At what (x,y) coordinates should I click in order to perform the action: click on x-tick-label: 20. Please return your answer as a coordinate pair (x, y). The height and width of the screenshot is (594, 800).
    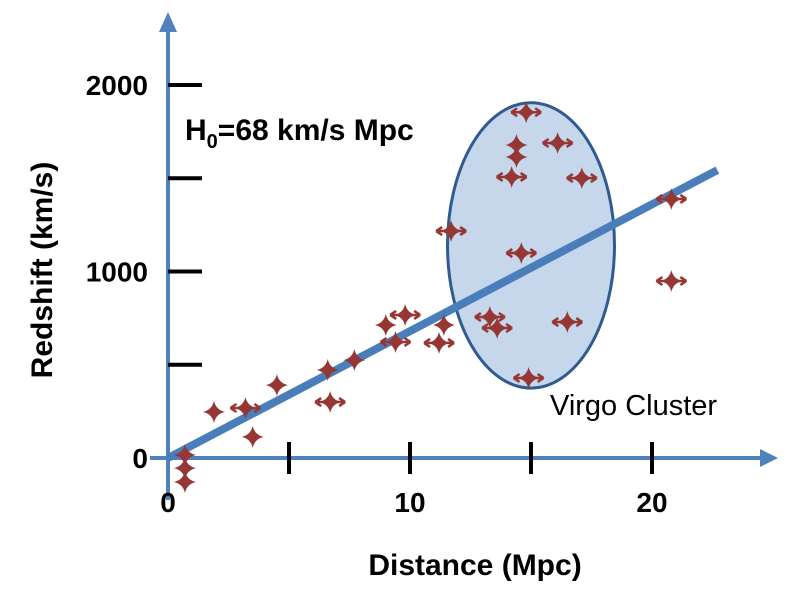
    Looking at the image, I should click on (651, 502).